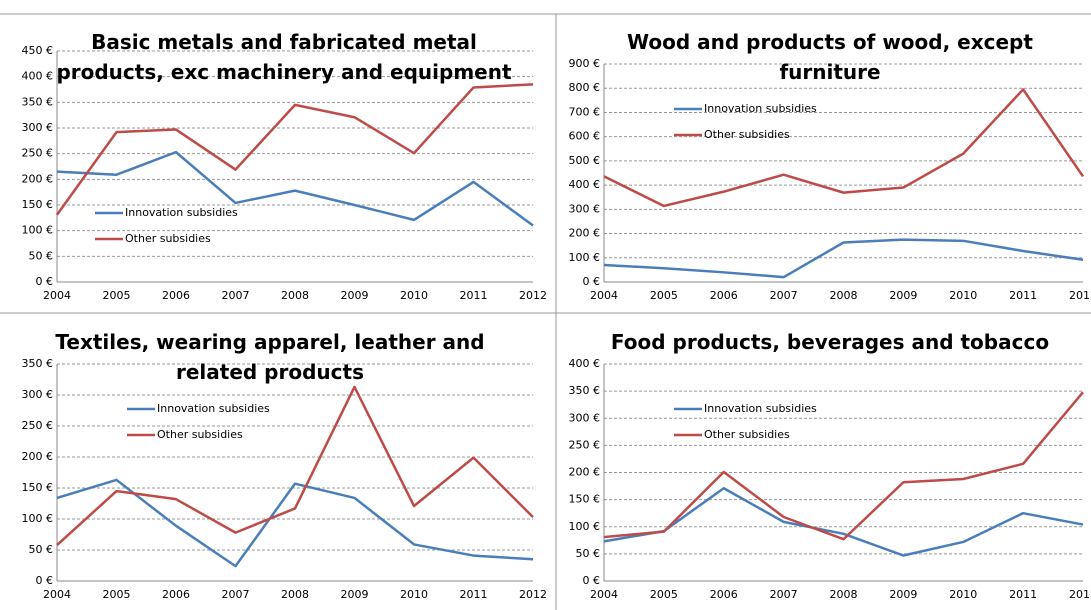 The width and height of the screenshot is (1091, 610). What do you see at coordinates (585, 160) in the screenshot?
I see `y-tick-label: 500 €` at bounding box center [585, 160].